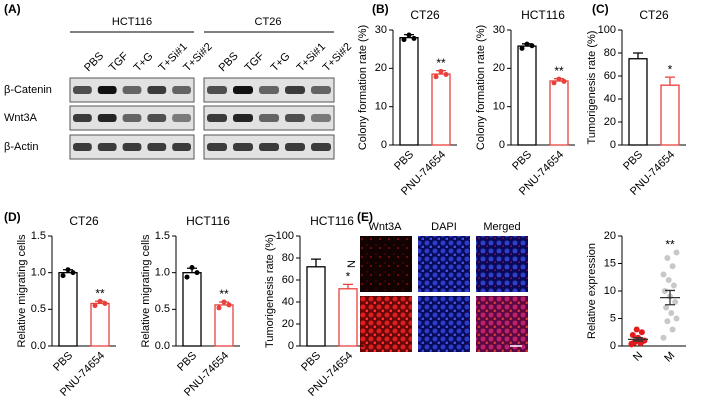  What do you see at coordinates (669, 357) in the screenshot?
I see `x-tick-label: M` at bounding box center [669, 357].